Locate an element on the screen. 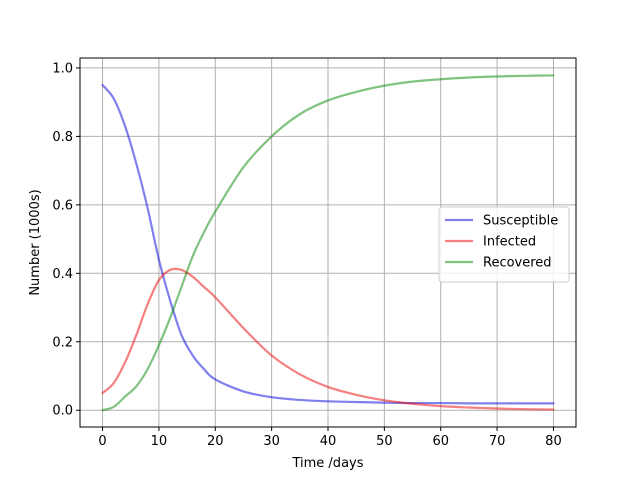  y-tick-label: 0.4 is located at coordinates (62, 274).